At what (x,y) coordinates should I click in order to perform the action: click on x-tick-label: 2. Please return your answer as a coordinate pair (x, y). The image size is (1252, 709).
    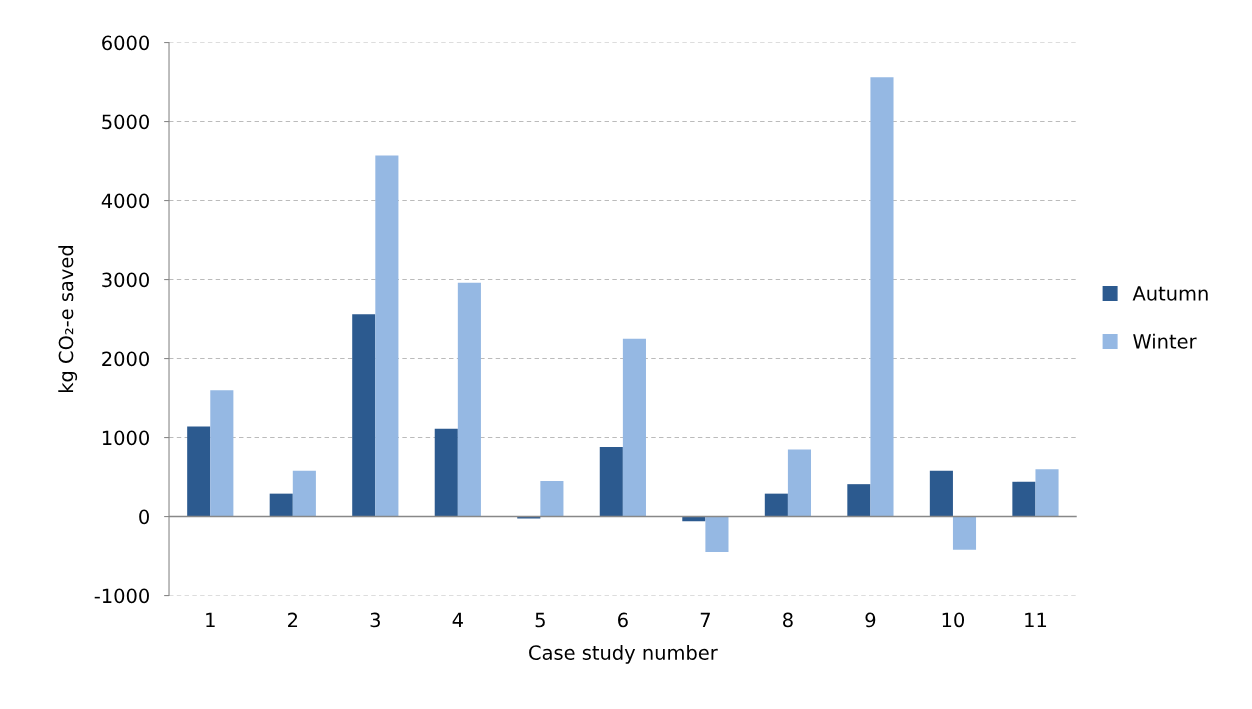
    Looking at the image, I should click on (293, 619).